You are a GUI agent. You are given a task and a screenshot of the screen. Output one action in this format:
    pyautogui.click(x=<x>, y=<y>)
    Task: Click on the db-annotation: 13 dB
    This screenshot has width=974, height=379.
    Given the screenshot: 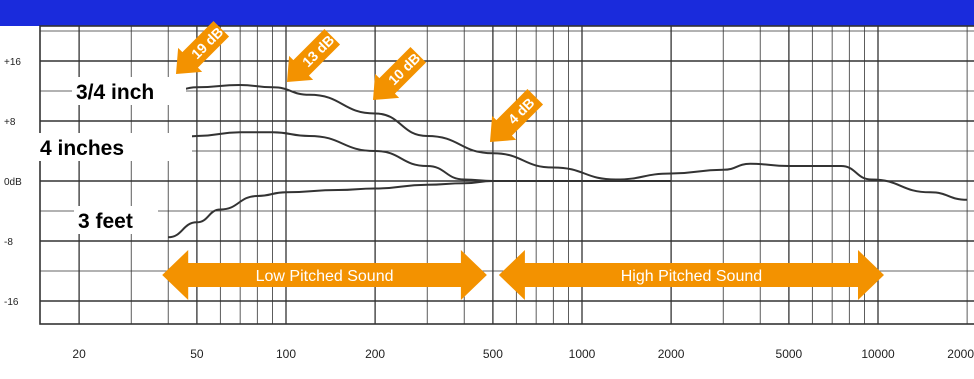 What is the action you would take?
    pyautogui.click(x=314, y=55)
    